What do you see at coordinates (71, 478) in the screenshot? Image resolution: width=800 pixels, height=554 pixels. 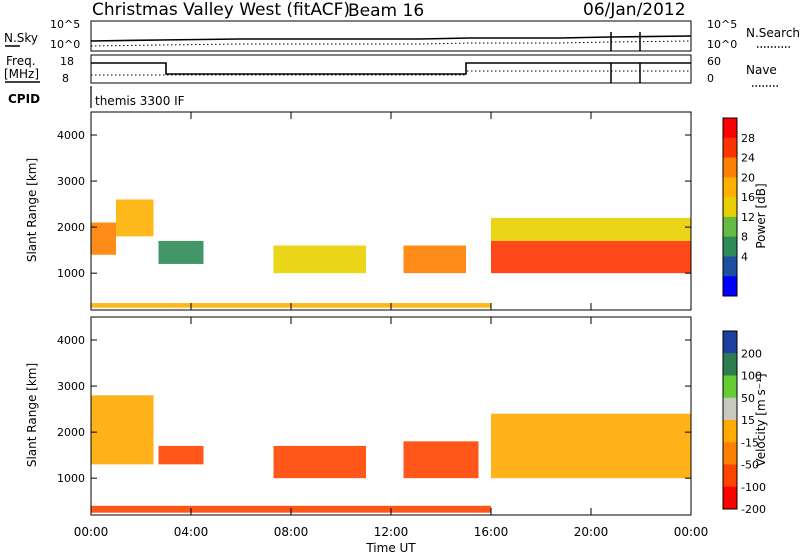 I see `velocity-ytick-label-3: 1000` at bounding box center [71, 478].